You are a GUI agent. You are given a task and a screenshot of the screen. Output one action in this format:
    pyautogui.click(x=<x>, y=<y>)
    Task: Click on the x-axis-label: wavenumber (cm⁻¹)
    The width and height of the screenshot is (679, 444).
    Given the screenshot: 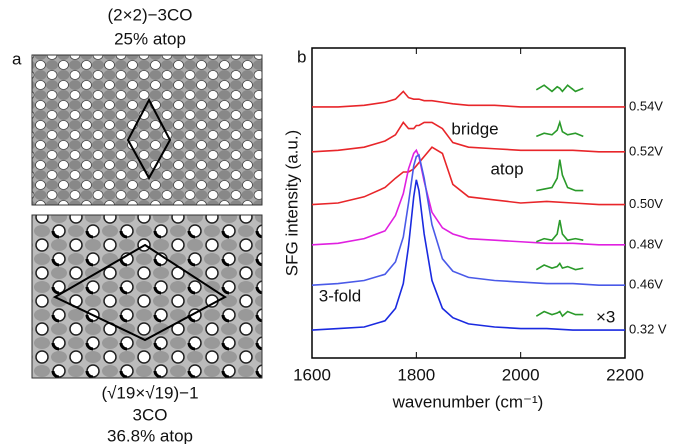 What is the action you would take?
    pyautogui.click(x=468, y=401)
    